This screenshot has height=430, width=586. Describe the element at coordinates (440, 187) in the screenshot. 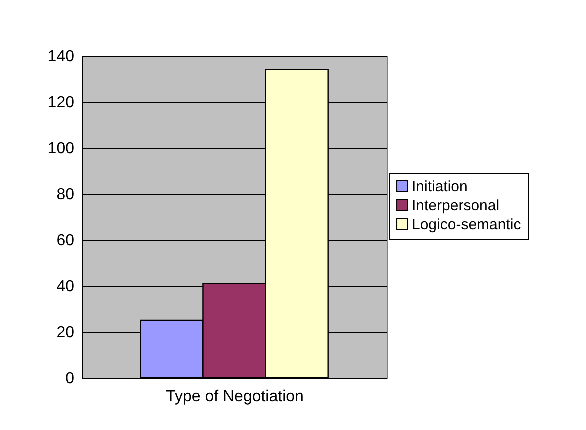

I see `legend-label: Initiation` at that location.